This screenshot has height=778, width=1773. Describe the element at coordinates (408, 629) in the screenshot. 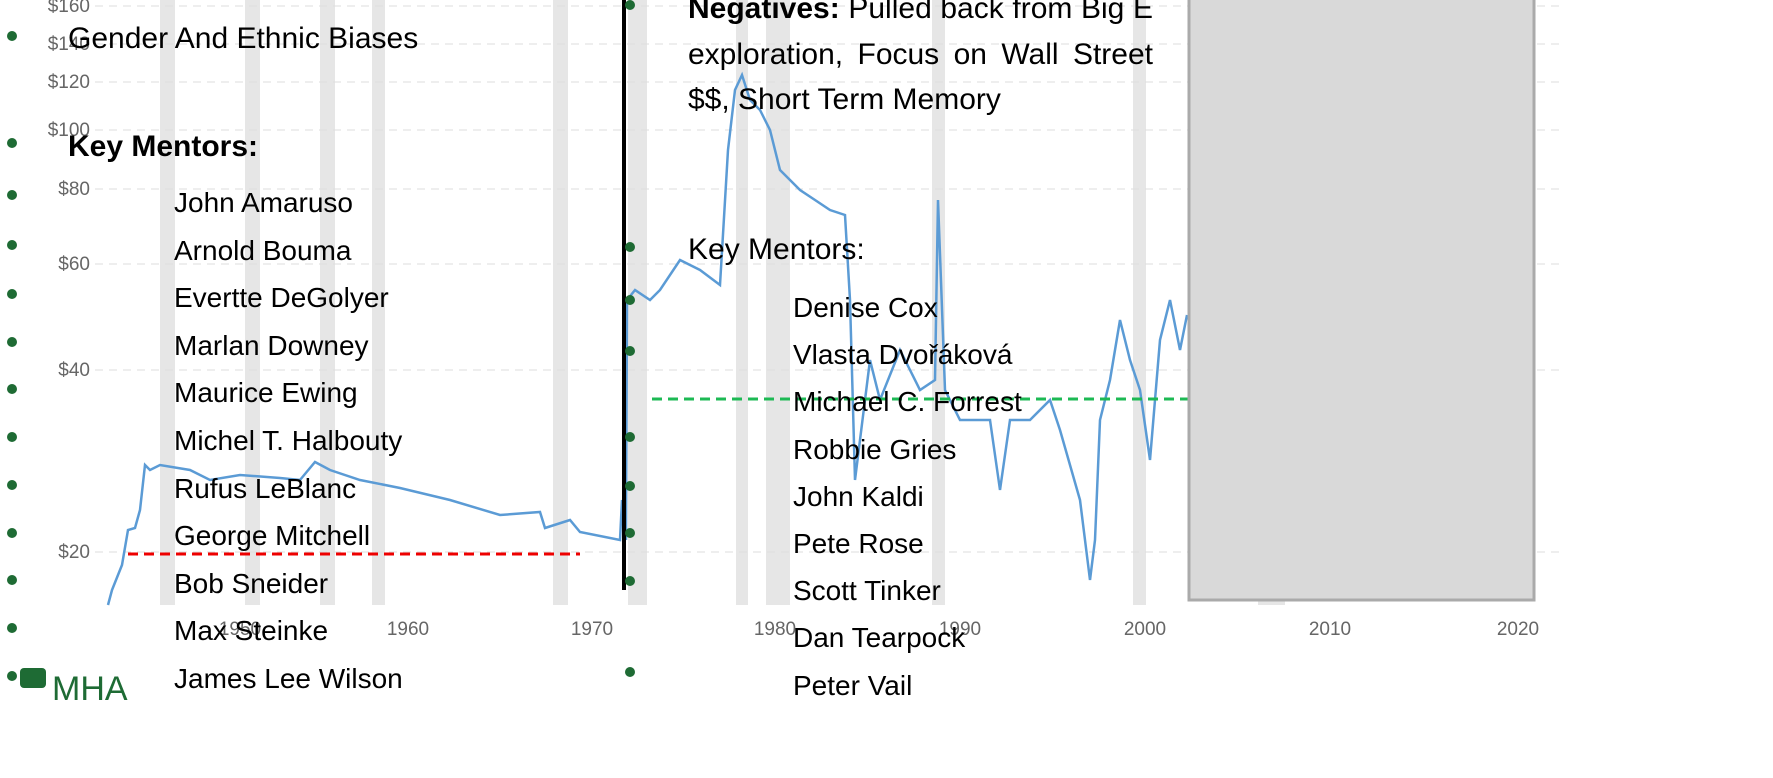

I see `x-axis-label: 1960` at that location.